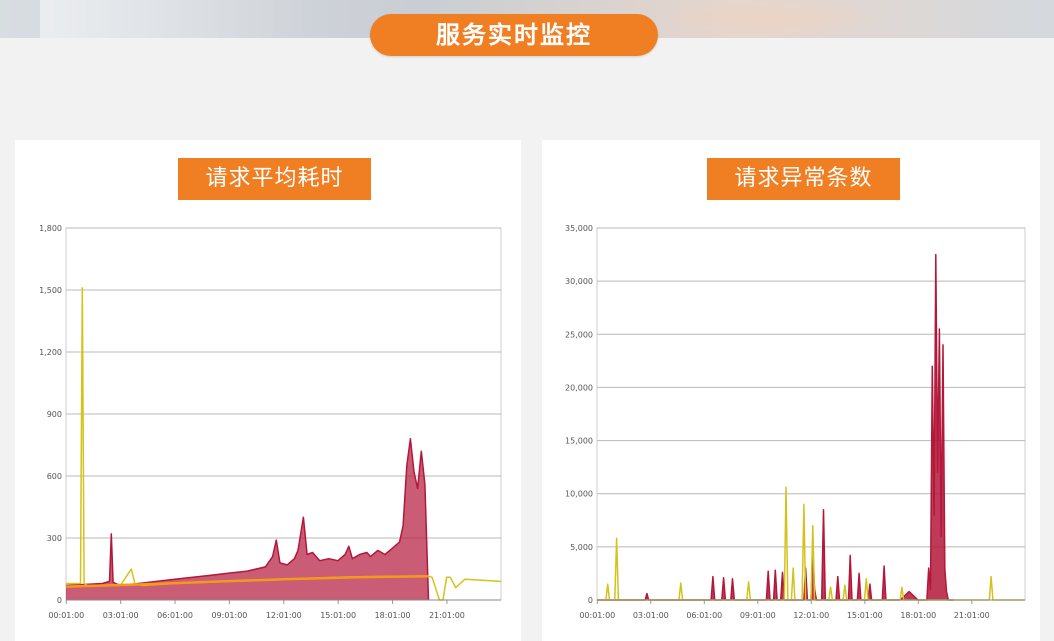 This screenshot has height=641, width=1054. Describe the element at coordinates (579, 387) in the screenshot. I see `y-tick-label: 20,000` at that location.